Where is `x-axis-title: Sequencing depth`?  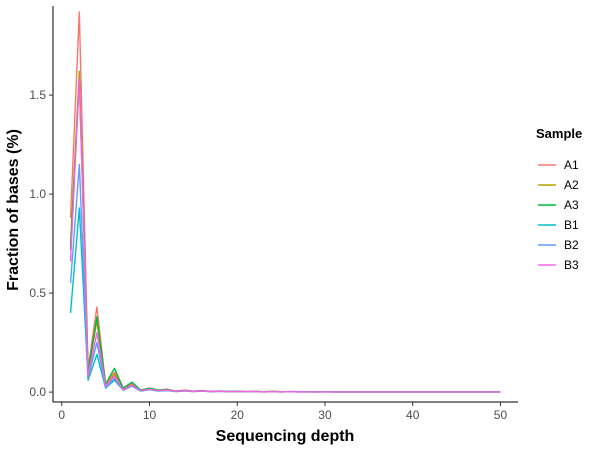
x-axis-title: Sequencing depth is located at coordinates (285, 436).